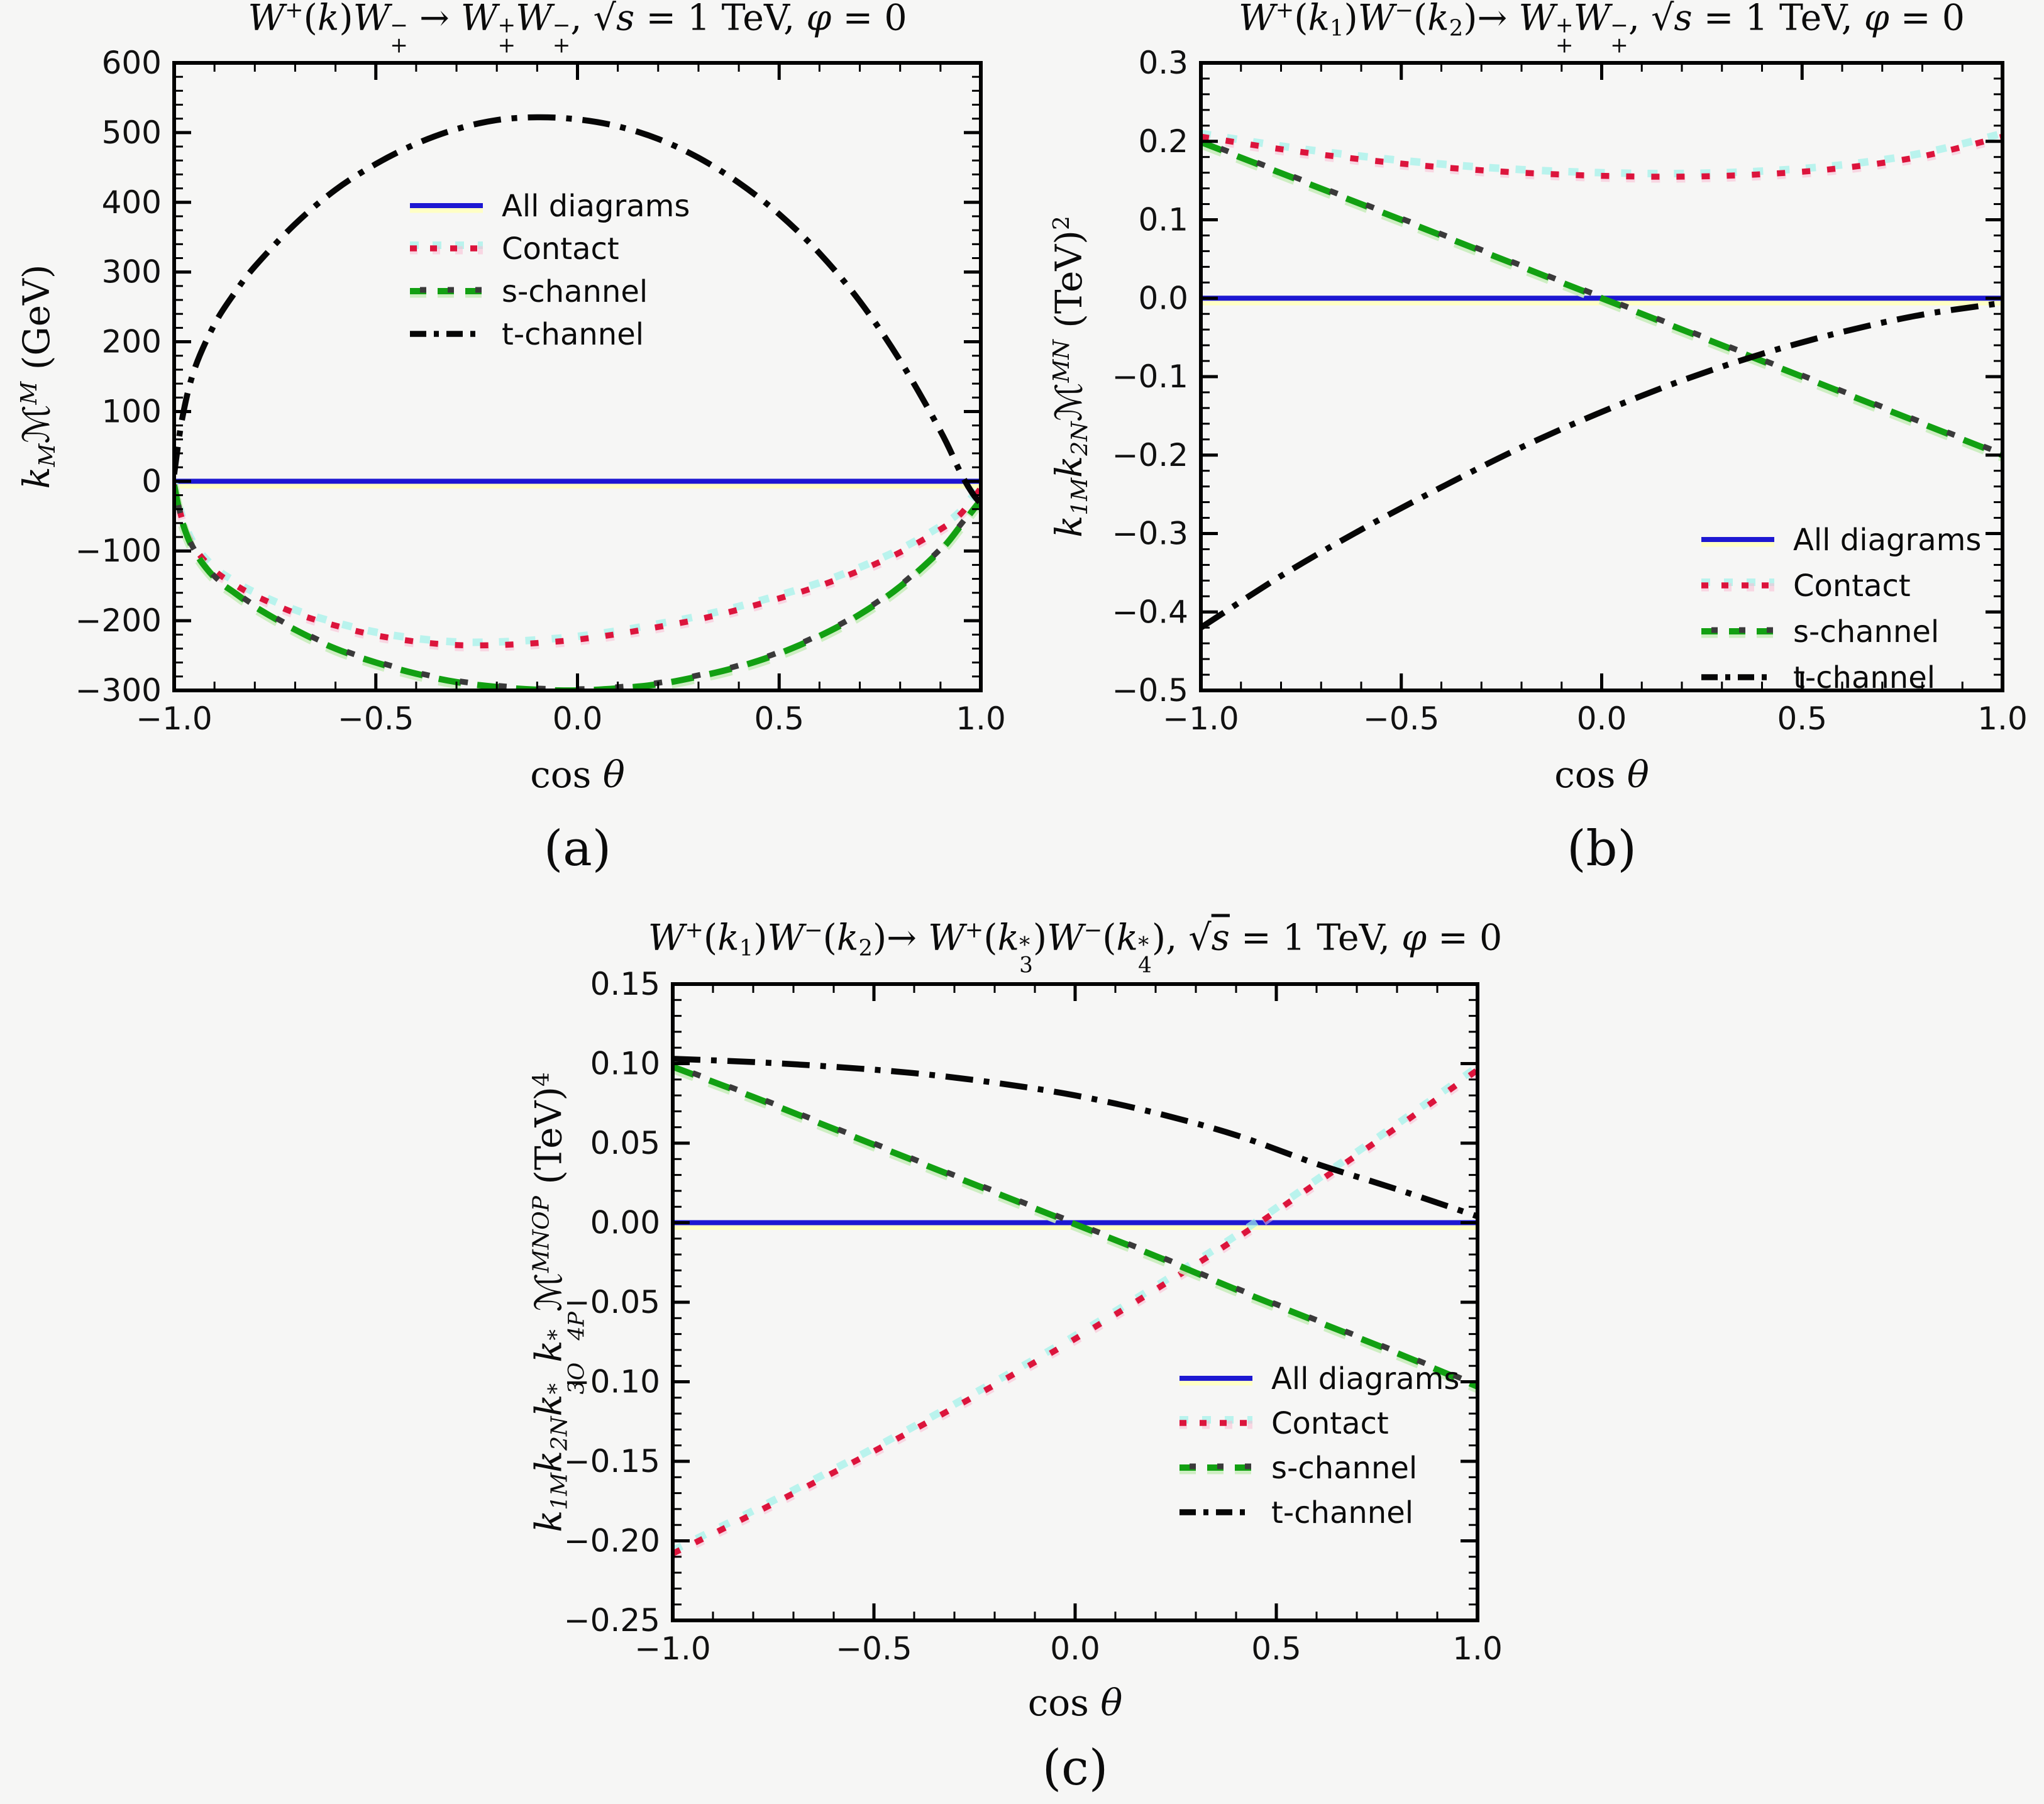 This screenshot has width=2044, height=1804. Describe the element at coordinates (1070, 377) in the screenshot. I see `chart-b-y-axis-label: k1Mk2NℳMN (TeV)2` at that location.